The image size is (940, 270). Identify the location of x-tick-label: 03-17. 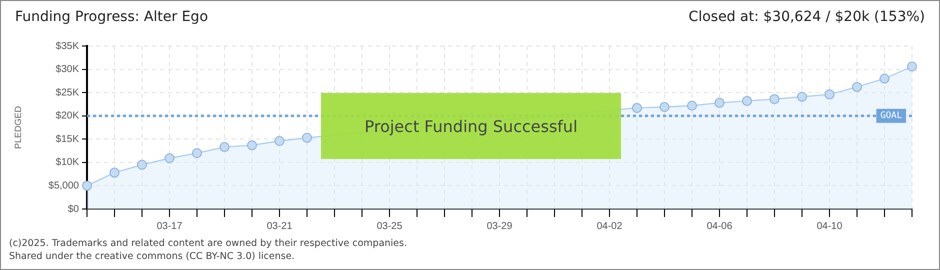
(169, 226).